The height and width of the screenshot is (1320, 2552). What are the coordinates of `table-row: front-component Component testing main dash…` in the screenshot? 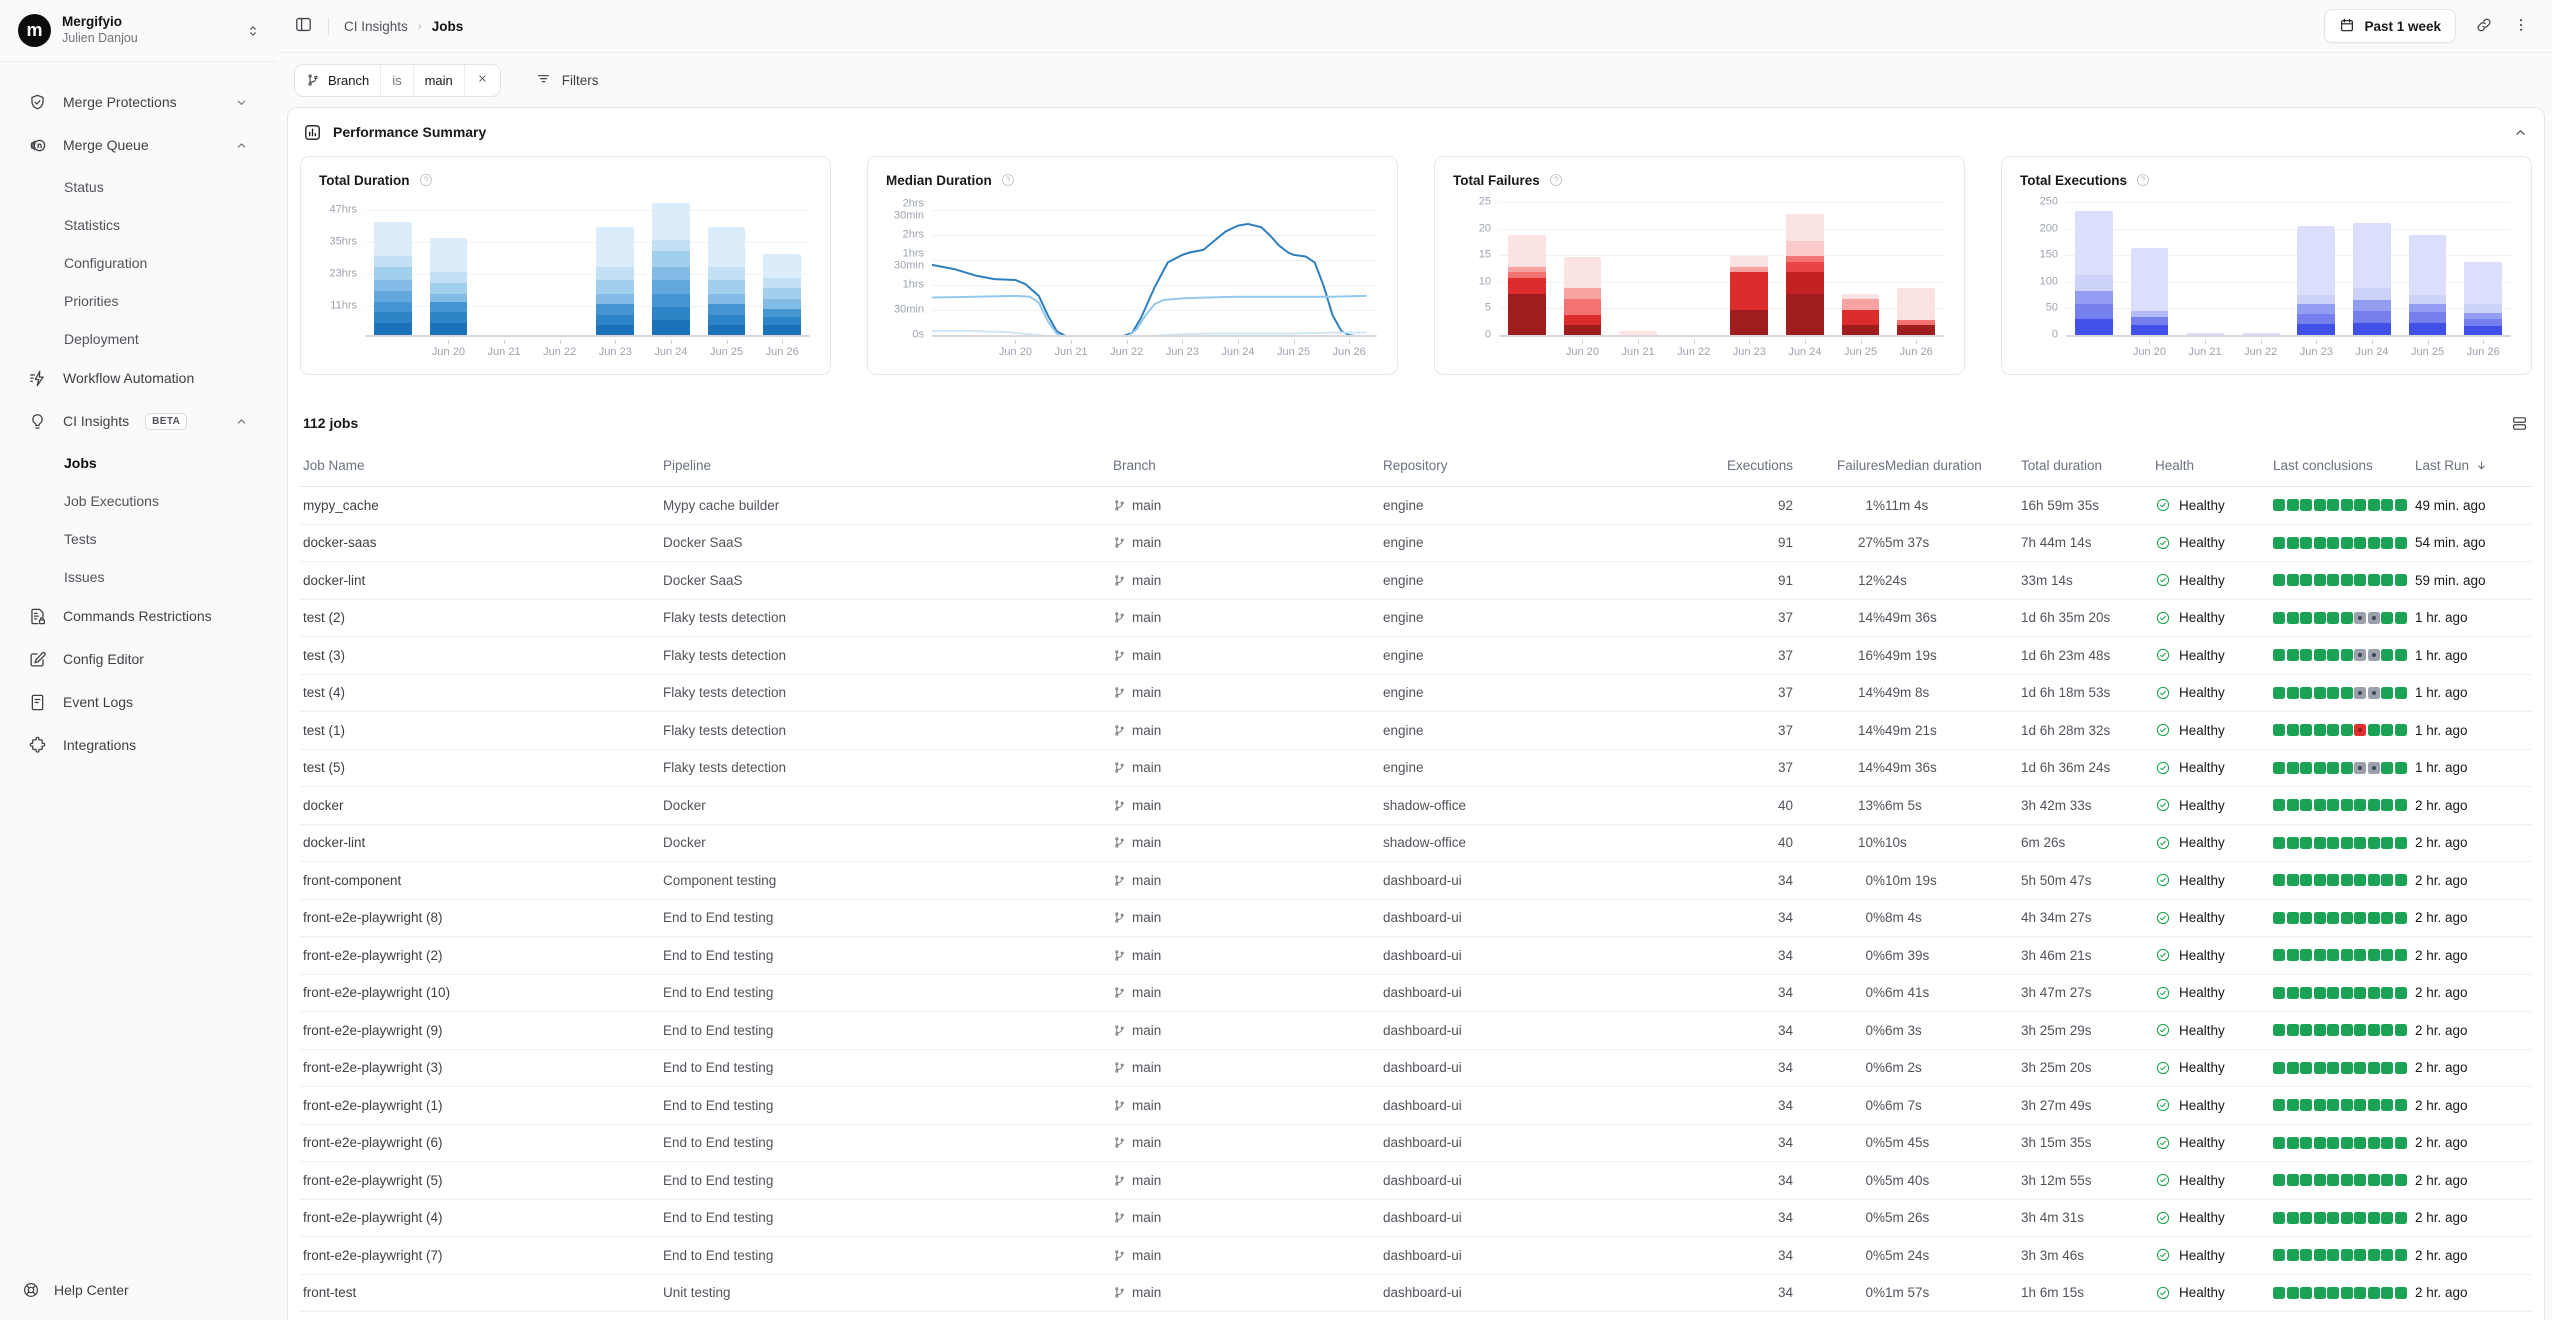 It's located at (1416, 881).